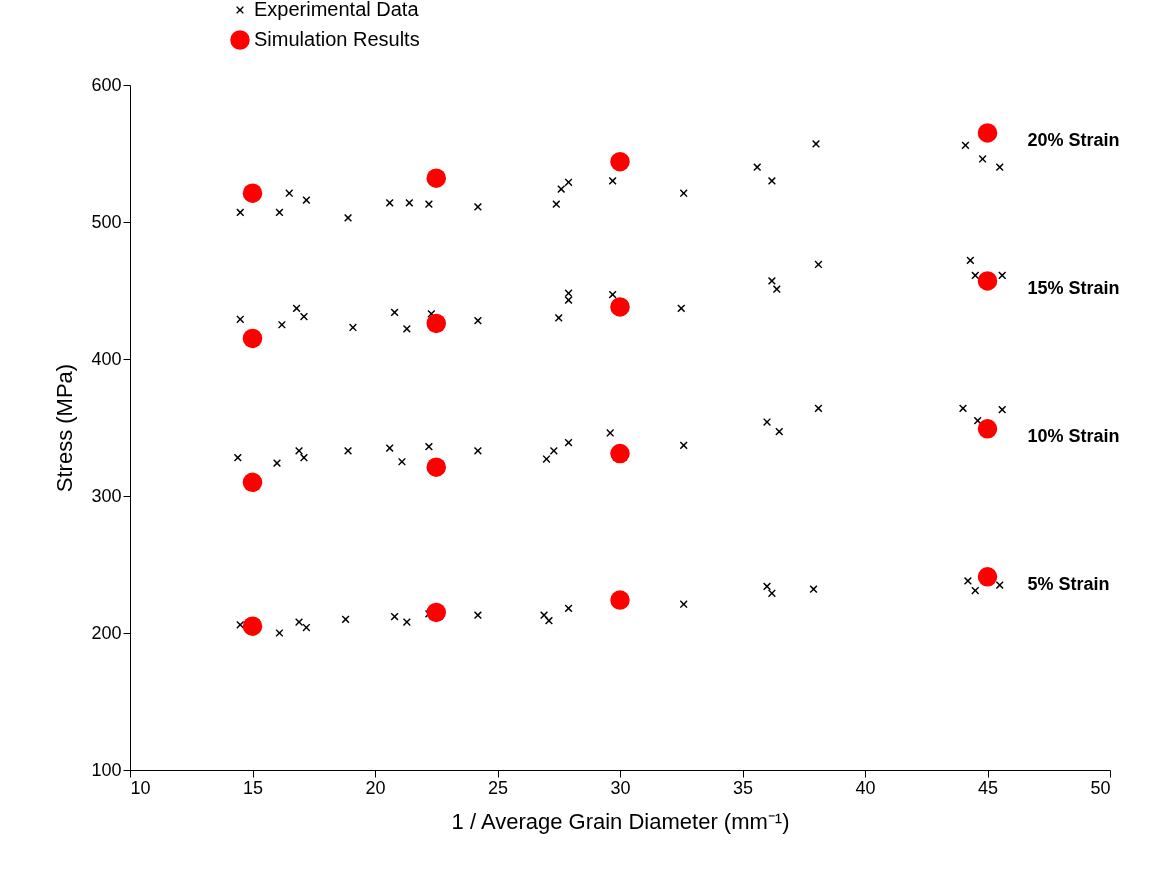 This screenshot has width=1161, height=882. I want to click on x-tick-label: 50, so click(1100, 787).